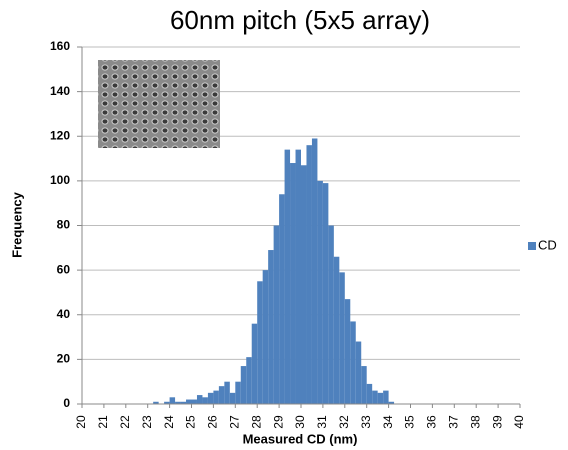  Describe the element at coordinates (60, 180) in the screenshot. I see `y-tick-label: 100` at that location.